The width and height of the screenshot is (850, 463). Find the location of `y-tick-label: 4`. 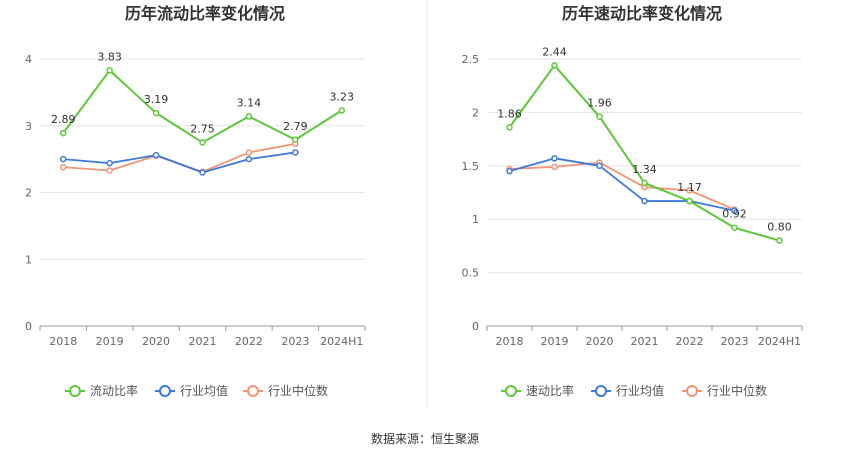

y-tick-label: 4 is located at coordinates (28, 59).